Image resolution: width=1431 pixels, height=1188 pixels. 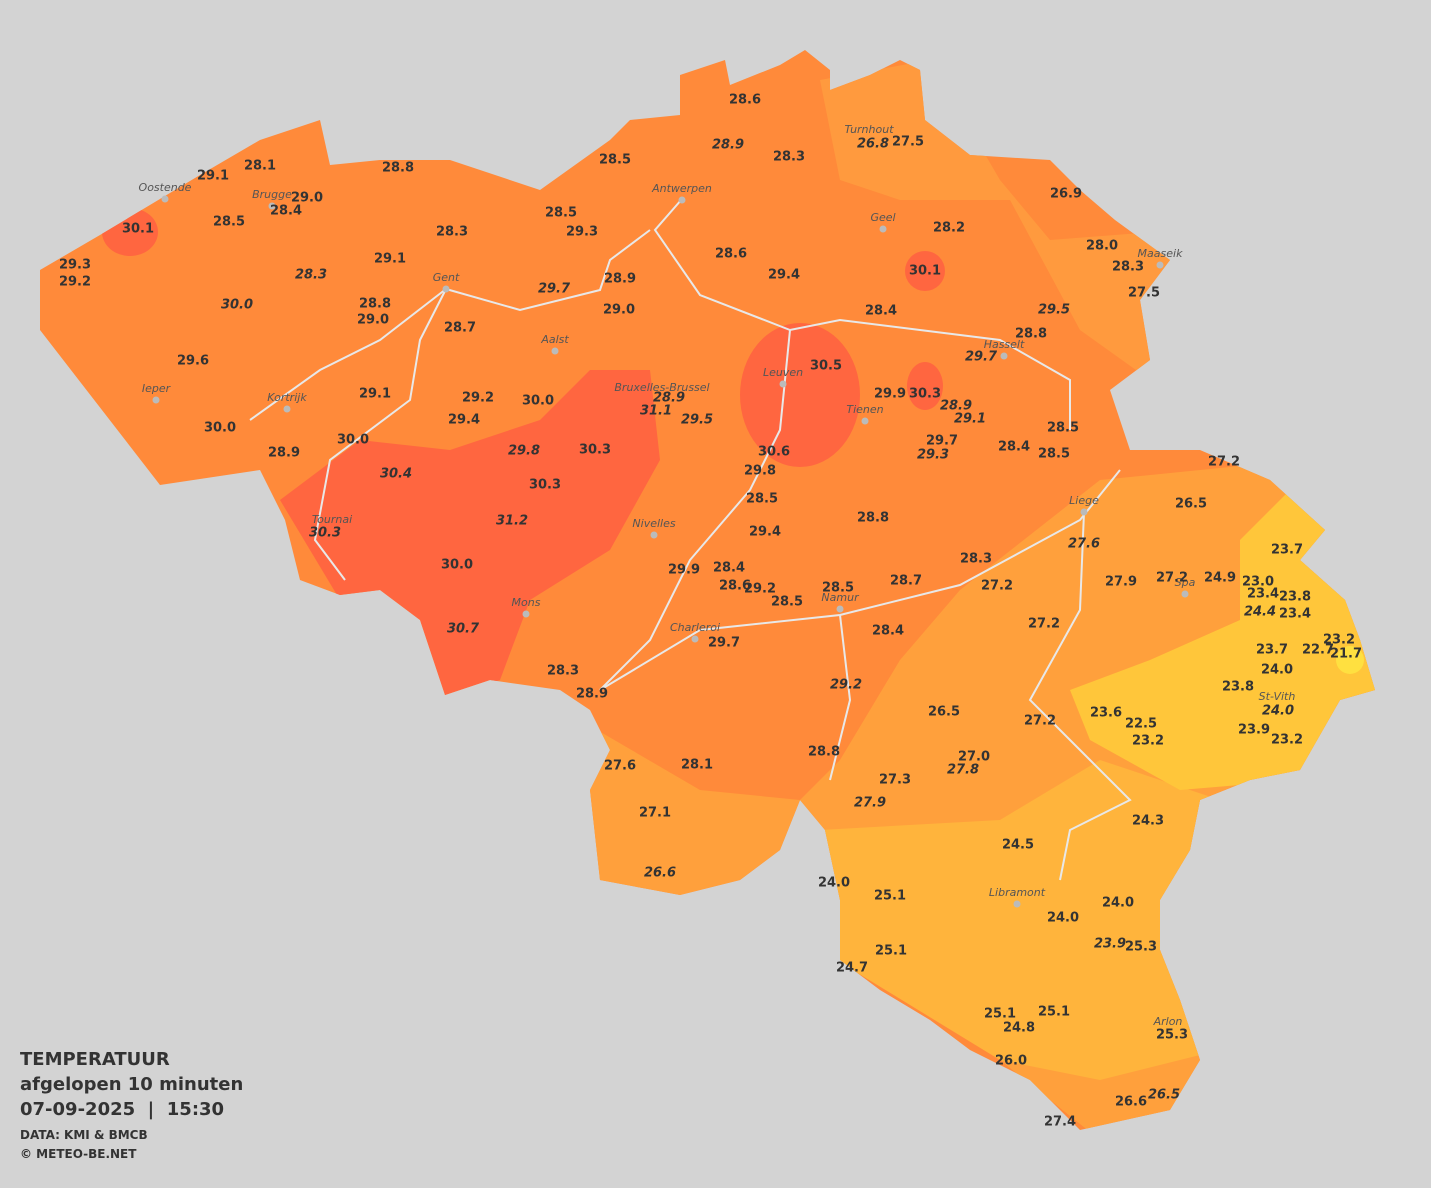 I want to click on temperature-label: 29.2, so click(x=846, y=685).